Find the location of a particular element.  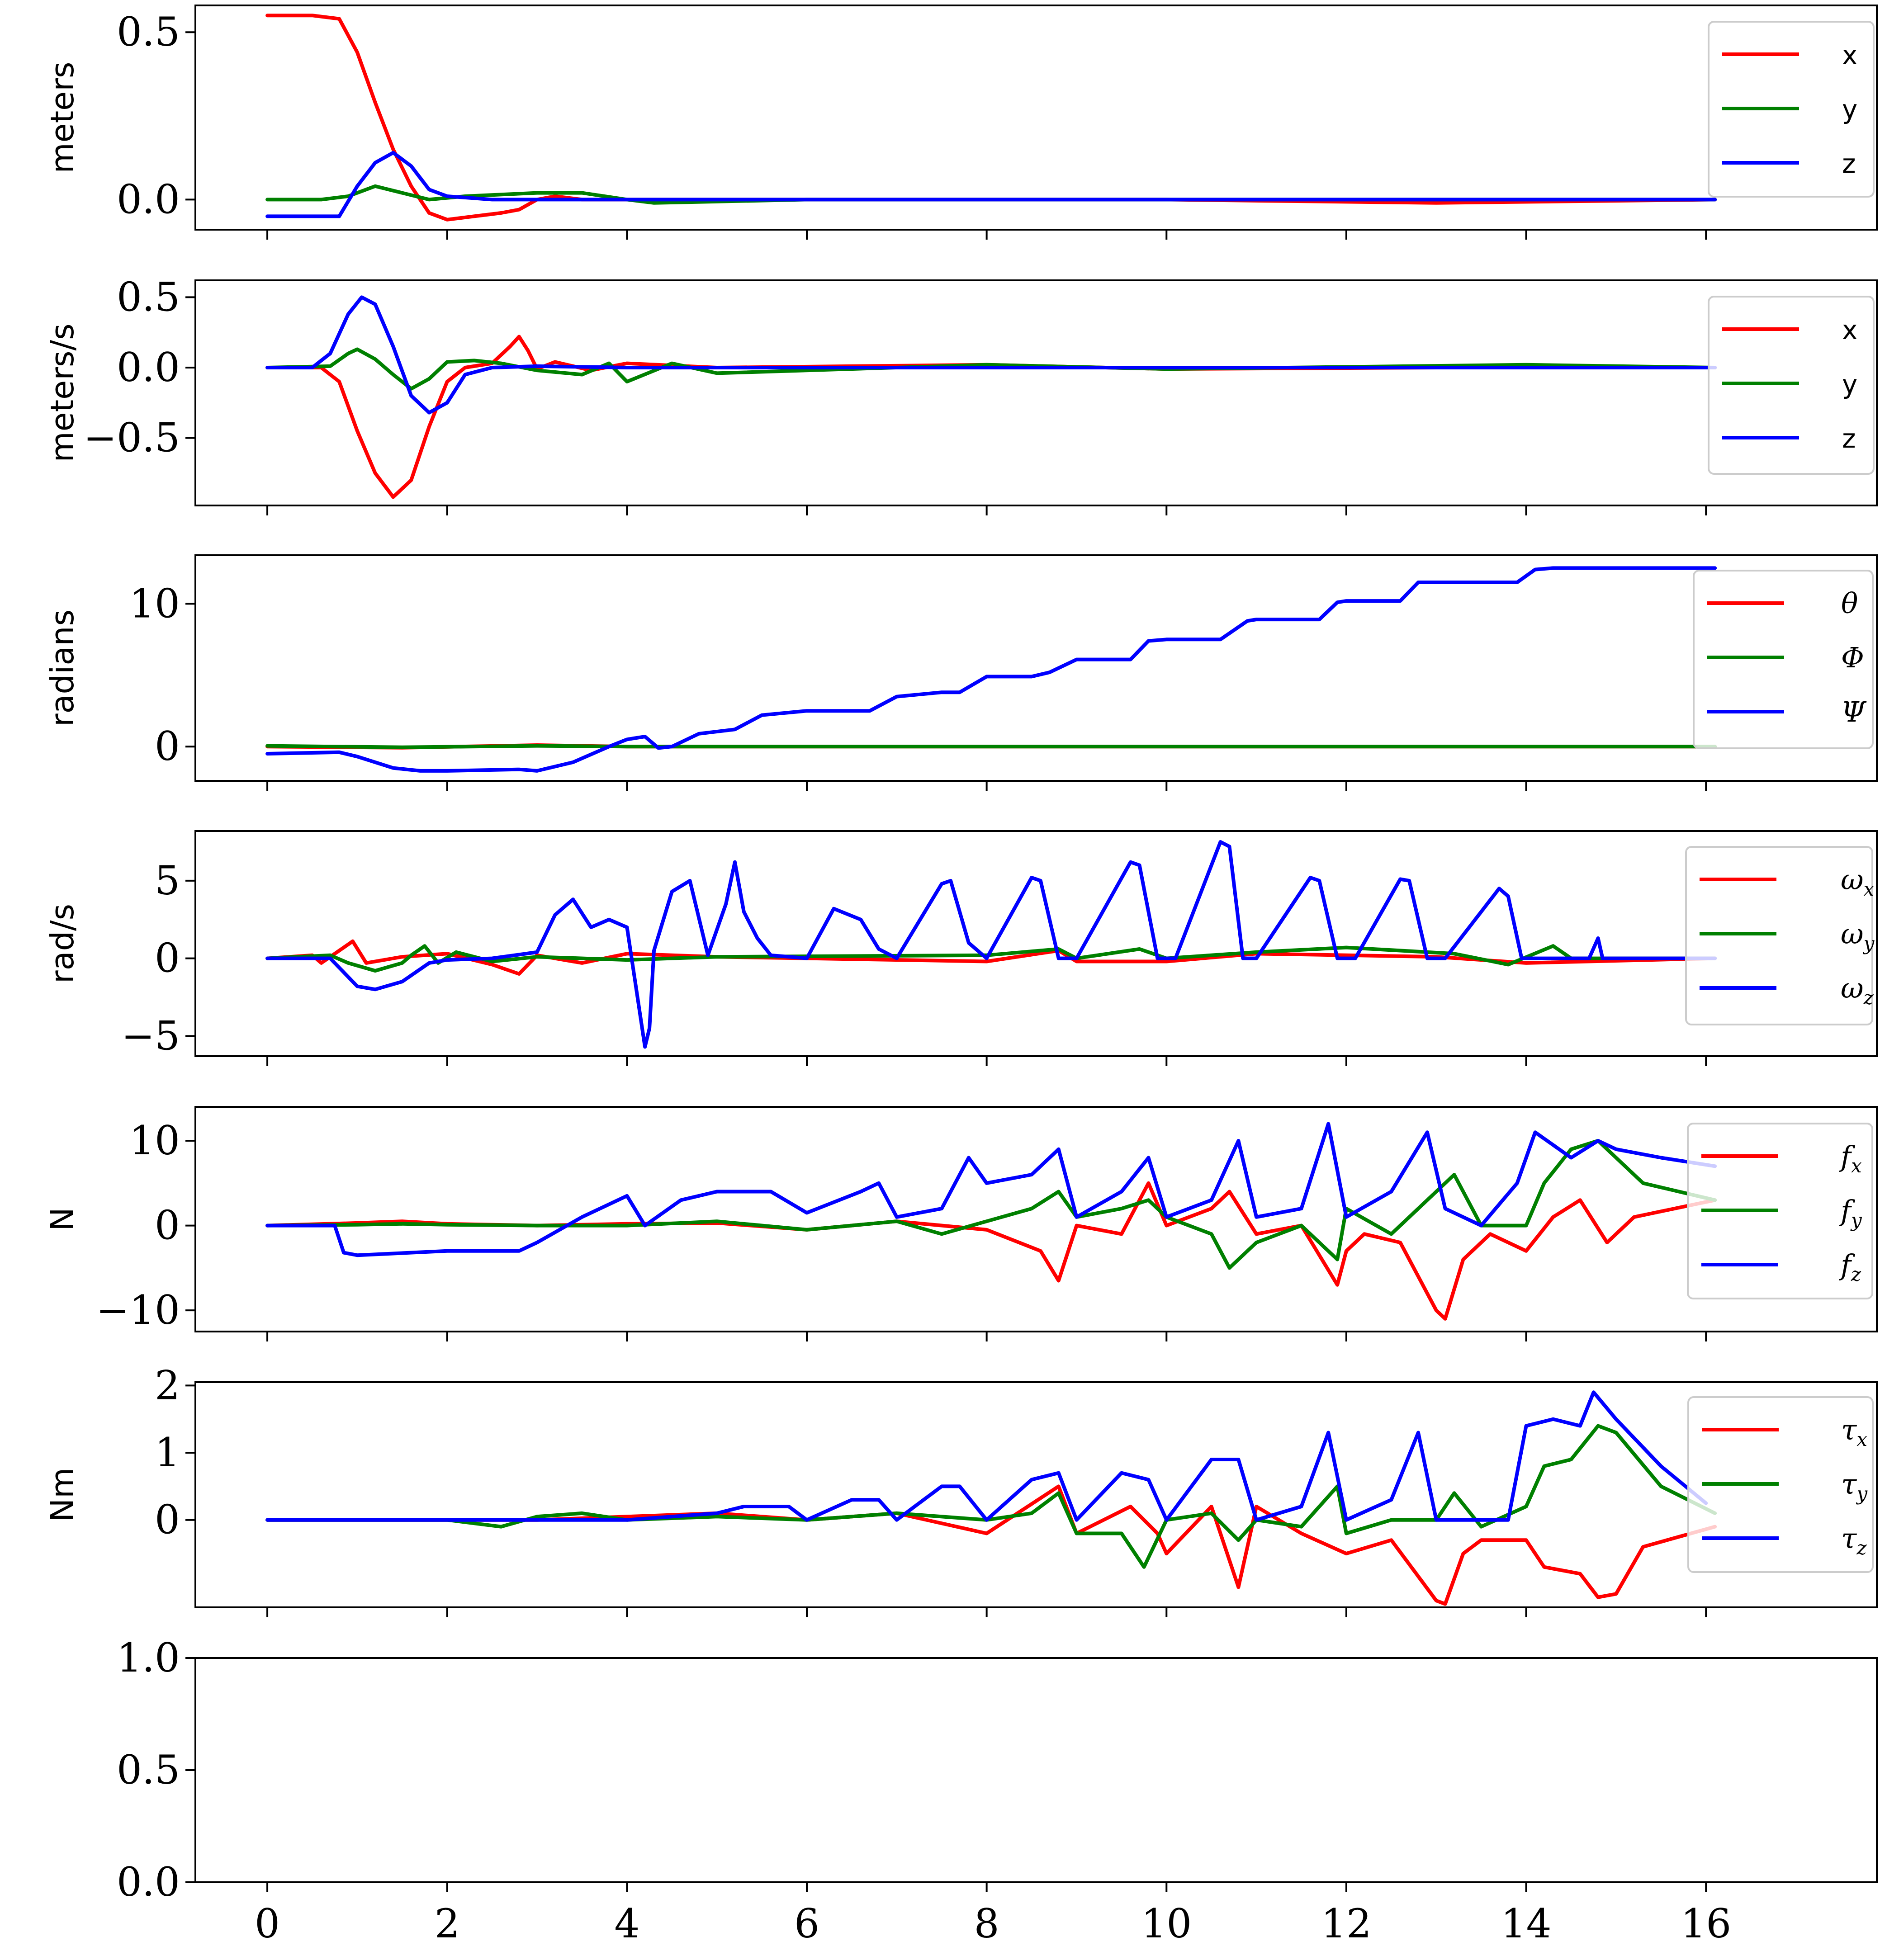

legend: τx τy τz is located at coordinates (1780, 1484).